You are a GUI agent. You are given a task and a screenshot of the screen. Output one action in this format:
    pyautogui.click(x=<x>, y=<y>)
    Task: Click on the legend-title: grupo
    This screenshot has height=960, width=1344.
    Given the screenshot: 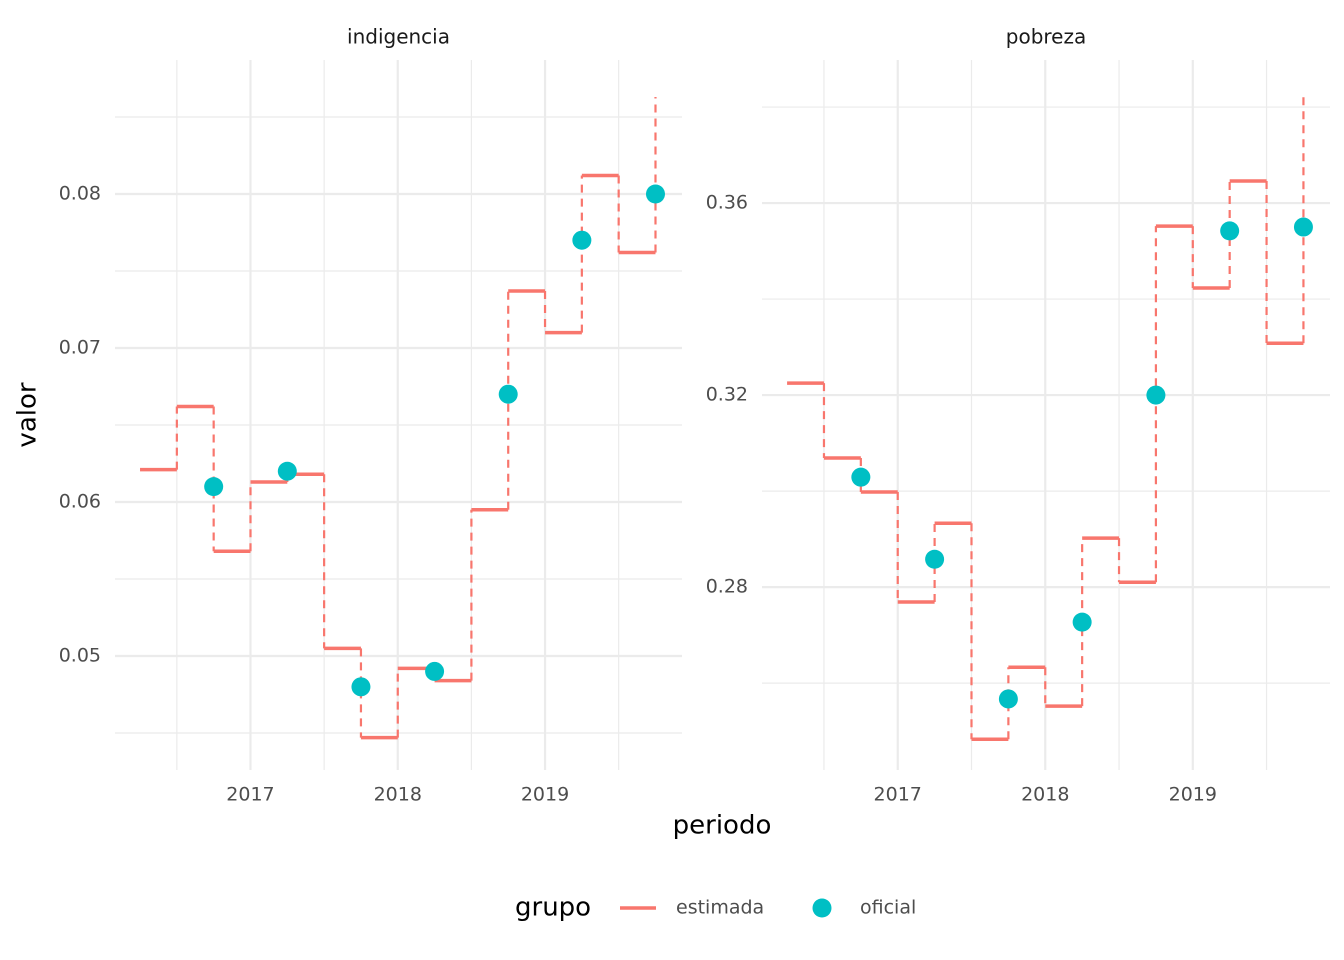 What is the action you would take?
    pyautogui.click(x=553, y=908)
    